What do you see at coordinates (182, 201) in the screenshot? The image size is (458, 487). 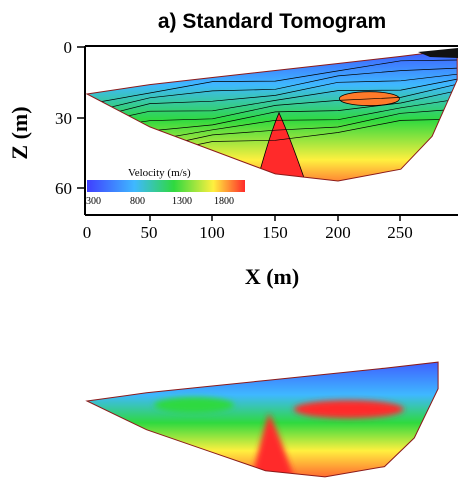 I see `colorbar-tick-1300: 1300` at bounding box center [182, 201].